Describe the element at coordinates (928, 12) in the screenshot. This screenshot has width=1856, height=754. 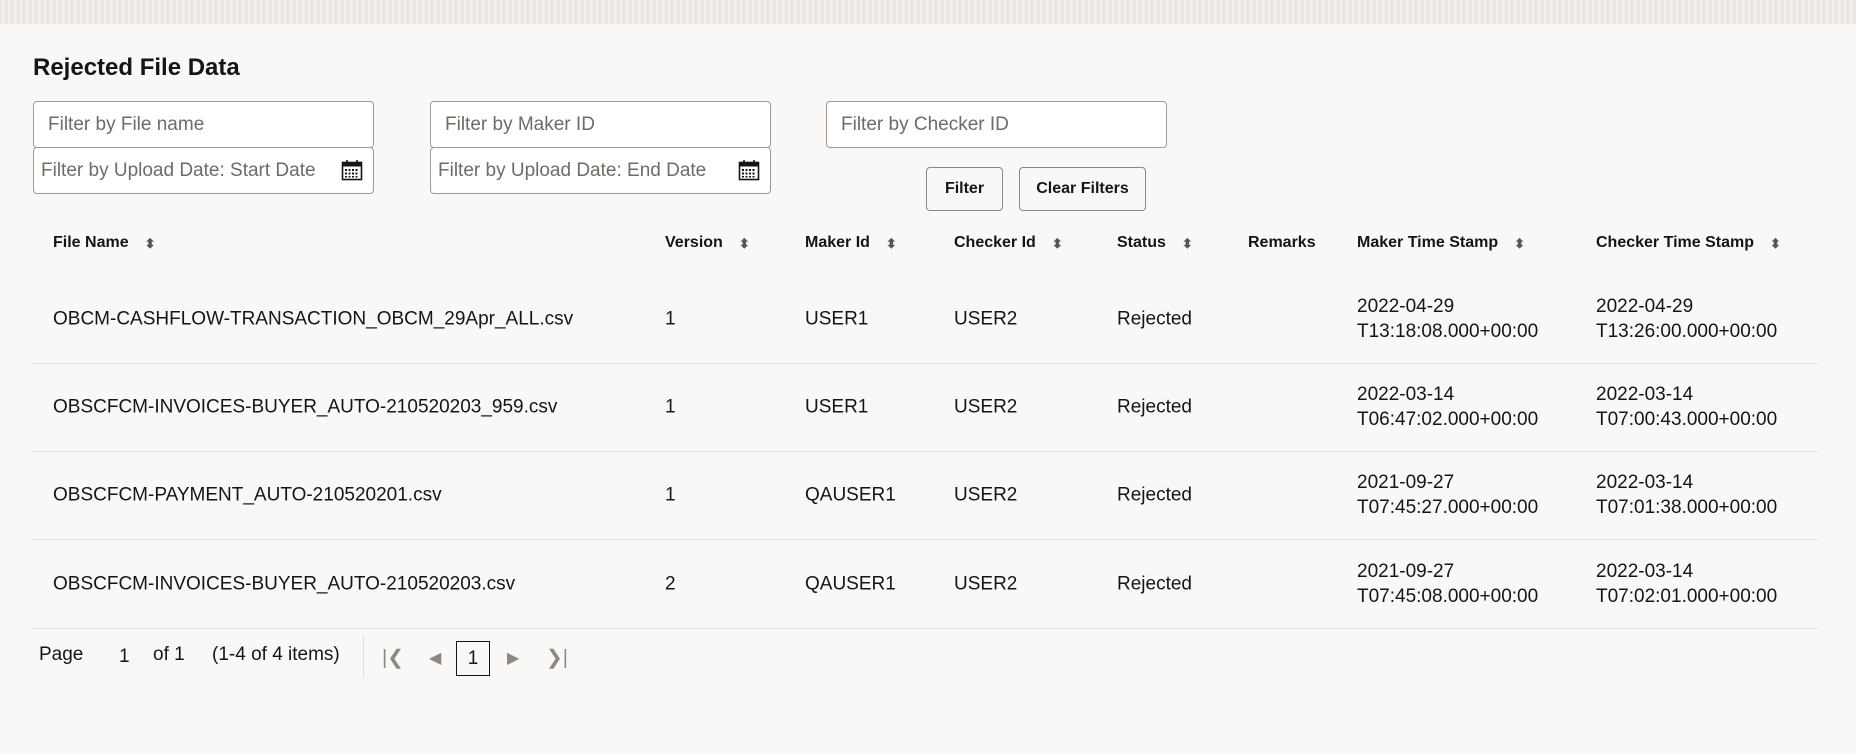
I see `header-texture` at that location.